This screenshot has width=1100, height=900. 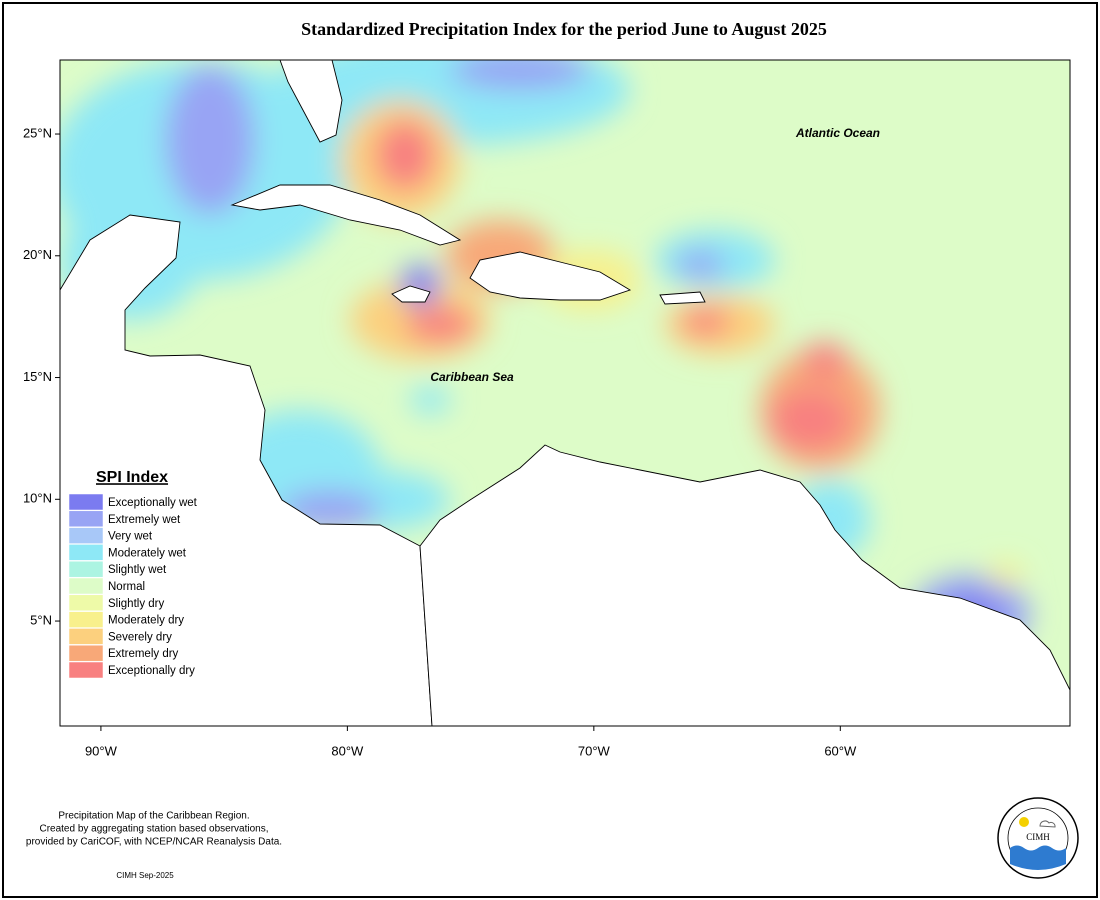 What do you see at coordinates (146, 621) in the screenshot?
I see `legend-label: Moderately dry` at bounding box center [146, 621].